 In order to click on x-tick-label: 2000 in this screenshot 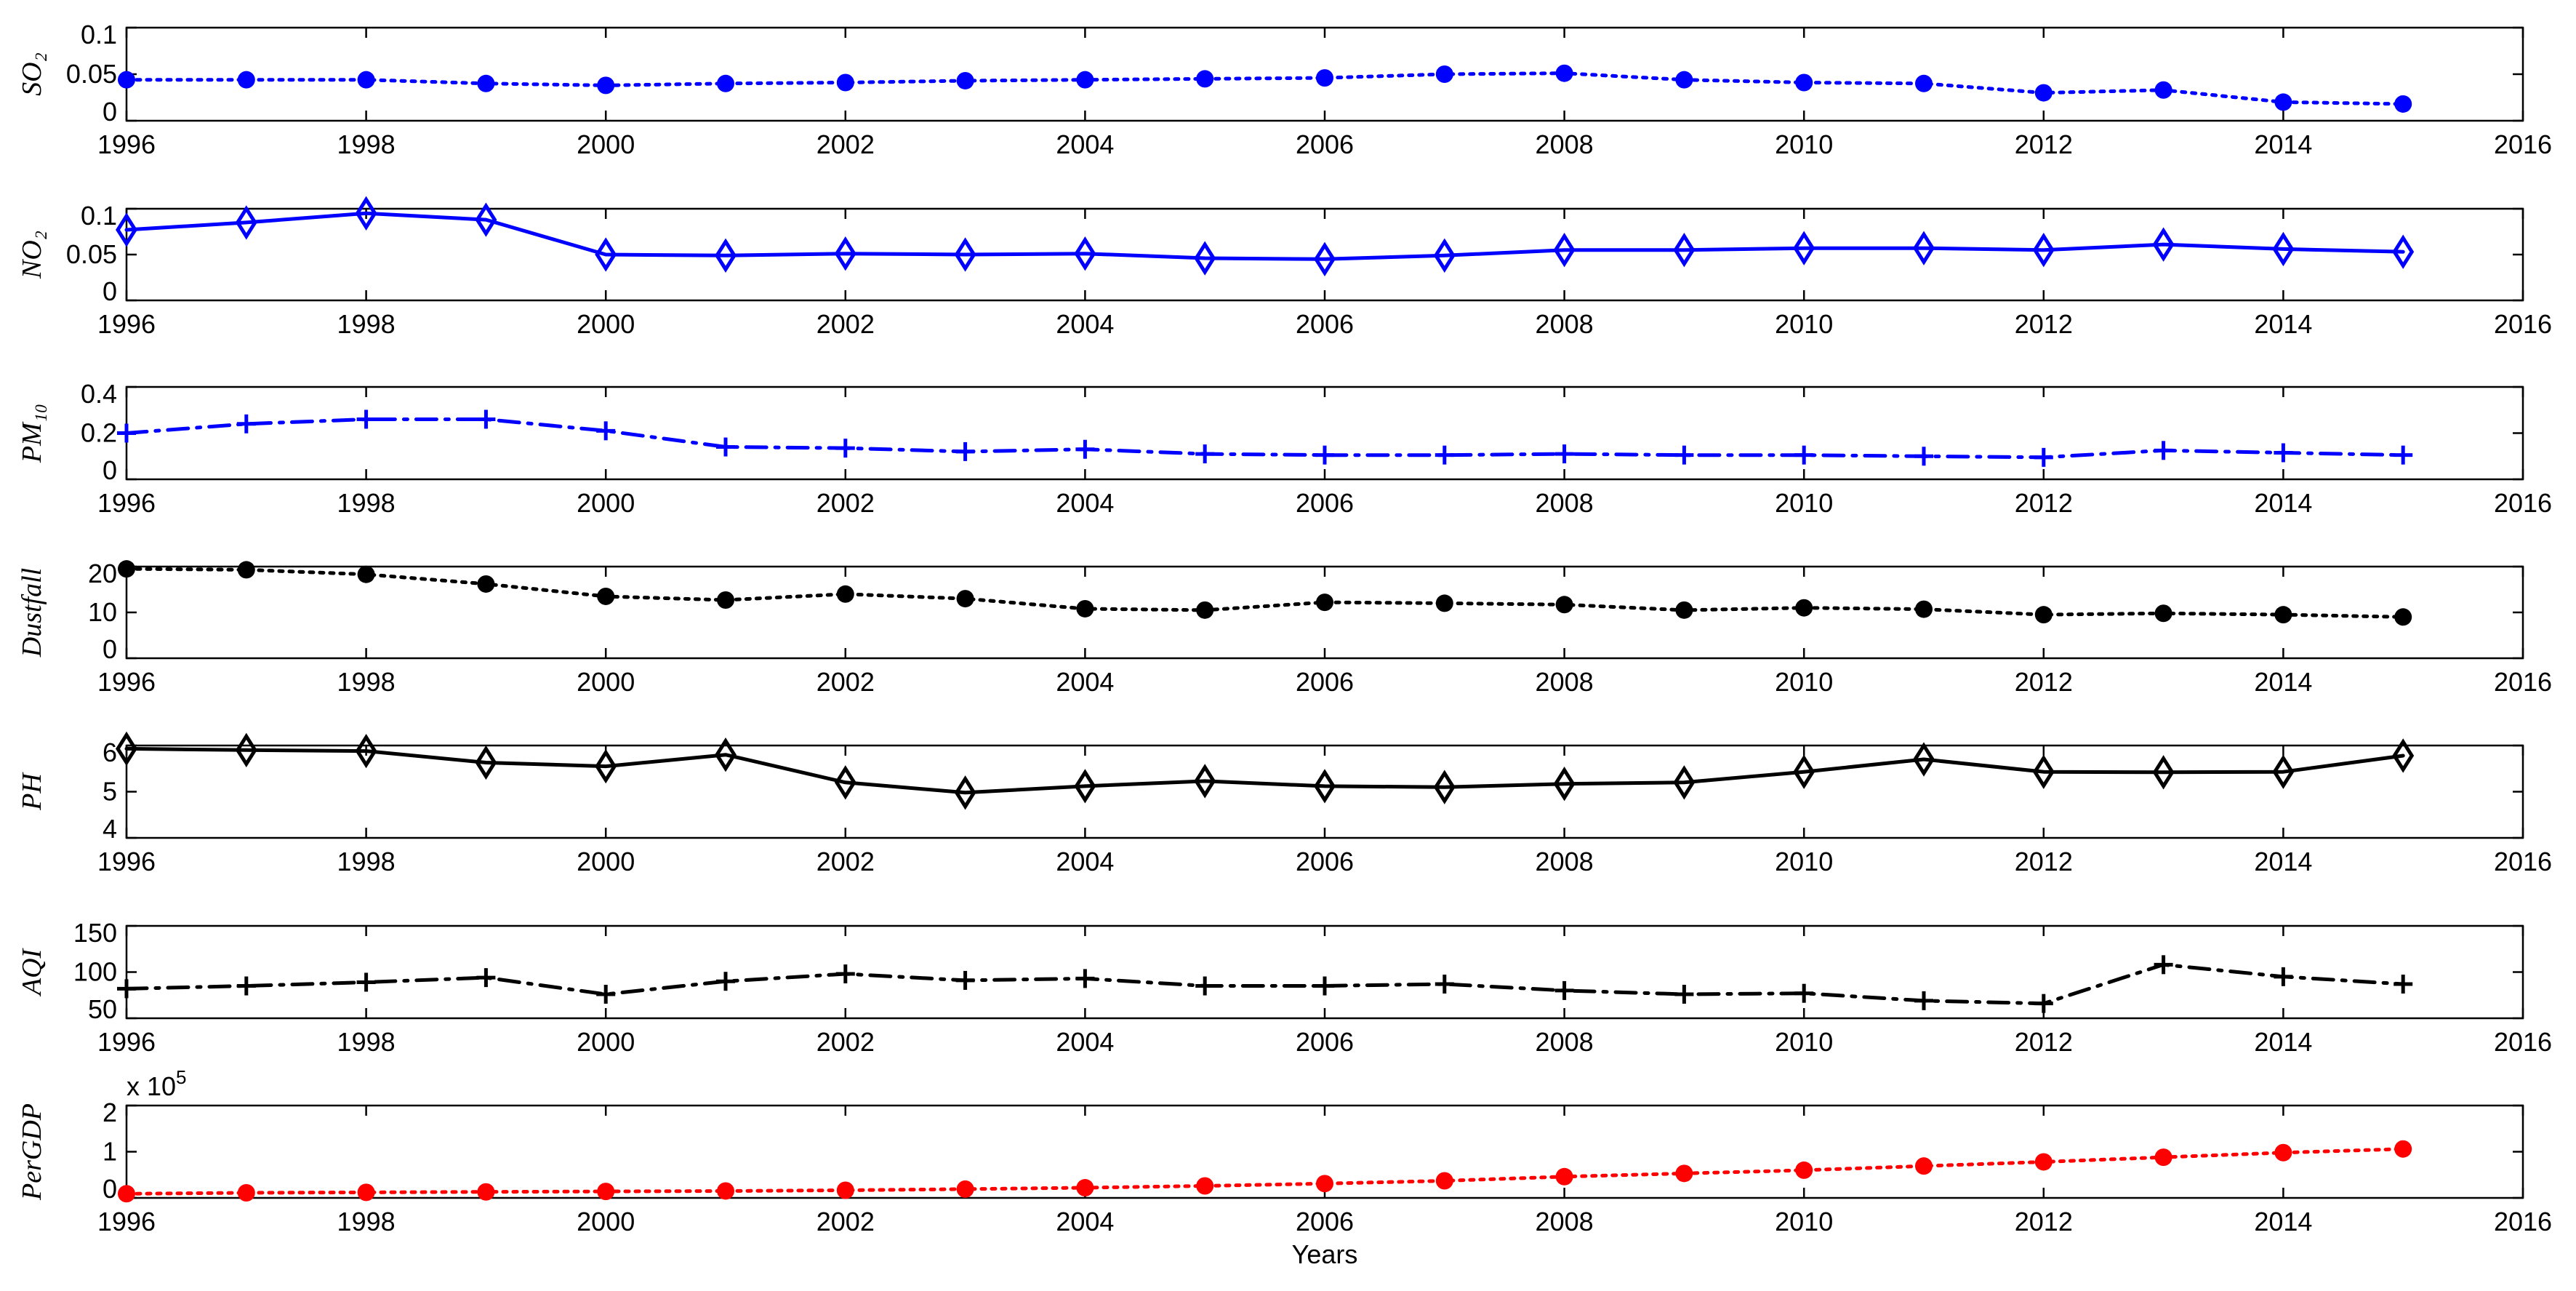, I will do `click(606, 1221)`.